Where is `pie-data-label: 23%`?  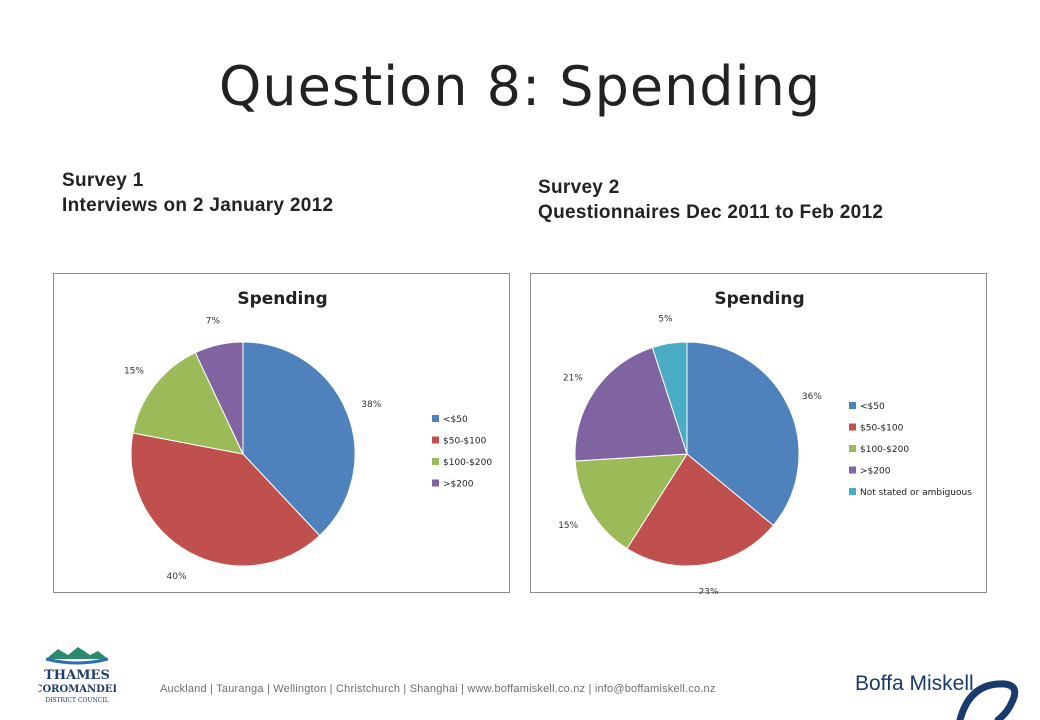 pie-data-label: 23% is located at coordinates (709, 590).